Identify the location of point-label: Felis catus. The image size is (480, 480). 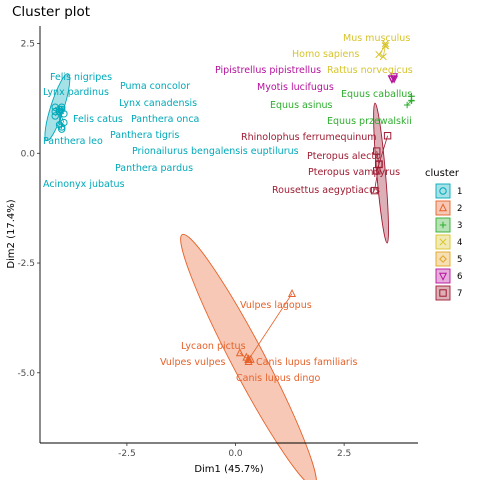
(98, 119).